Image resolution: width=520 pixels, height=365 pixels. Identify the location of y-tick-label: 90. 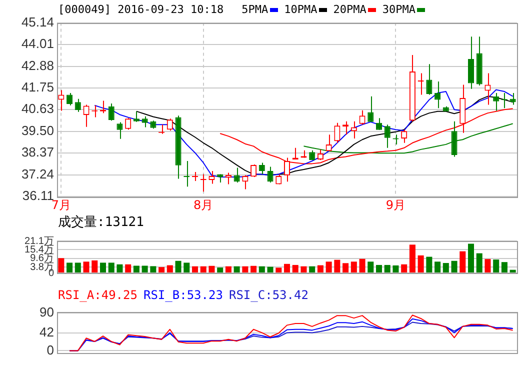
(47, 312).